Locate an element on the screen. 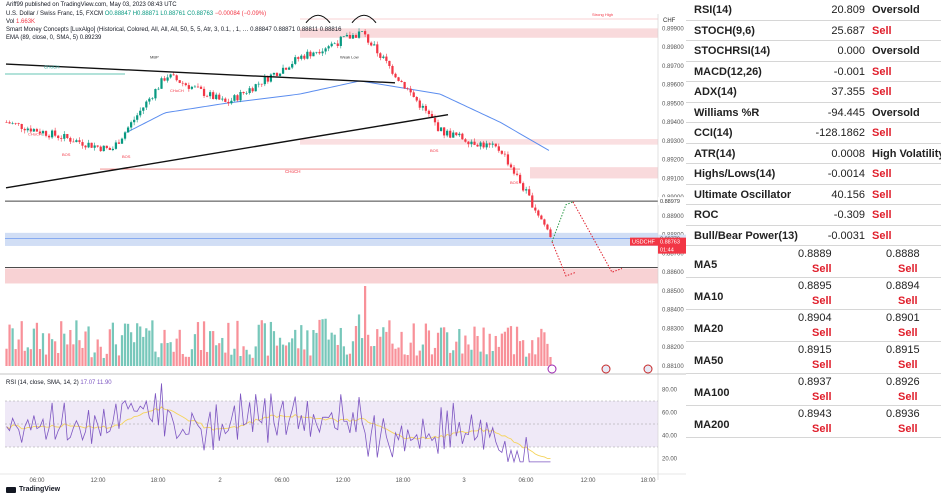  ma-exp-action: Sell is located at coordinates (908, 269).